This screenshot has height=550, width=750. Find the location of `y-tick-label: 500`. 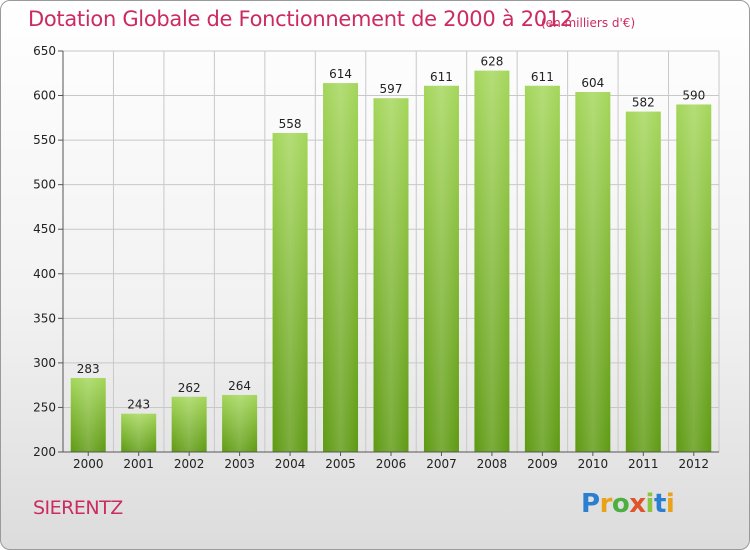

y-tick-label: 500 is located at coordinates (44, 185).